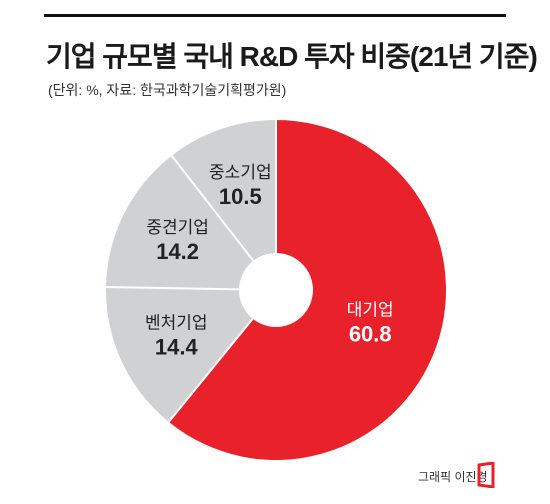 The width and height of the screenshot is (550, 504). What do you see at coordinates (275, 15) in the screenshot?
I see `top-rule` at bounding box center [275, 15].